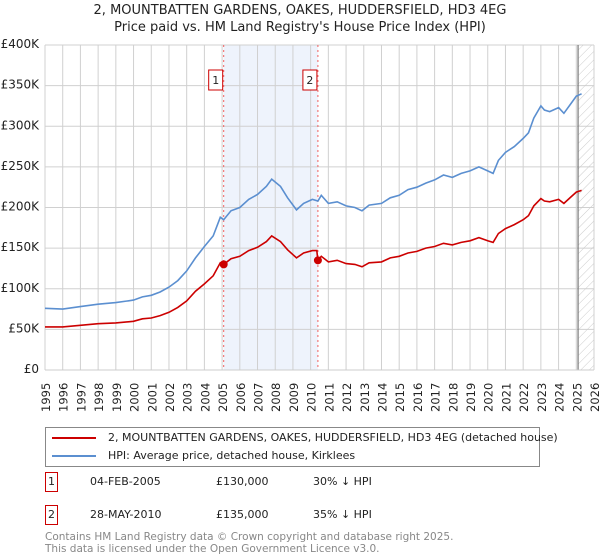  I want to click on x-tick-label: 1995, so click(46, 397).